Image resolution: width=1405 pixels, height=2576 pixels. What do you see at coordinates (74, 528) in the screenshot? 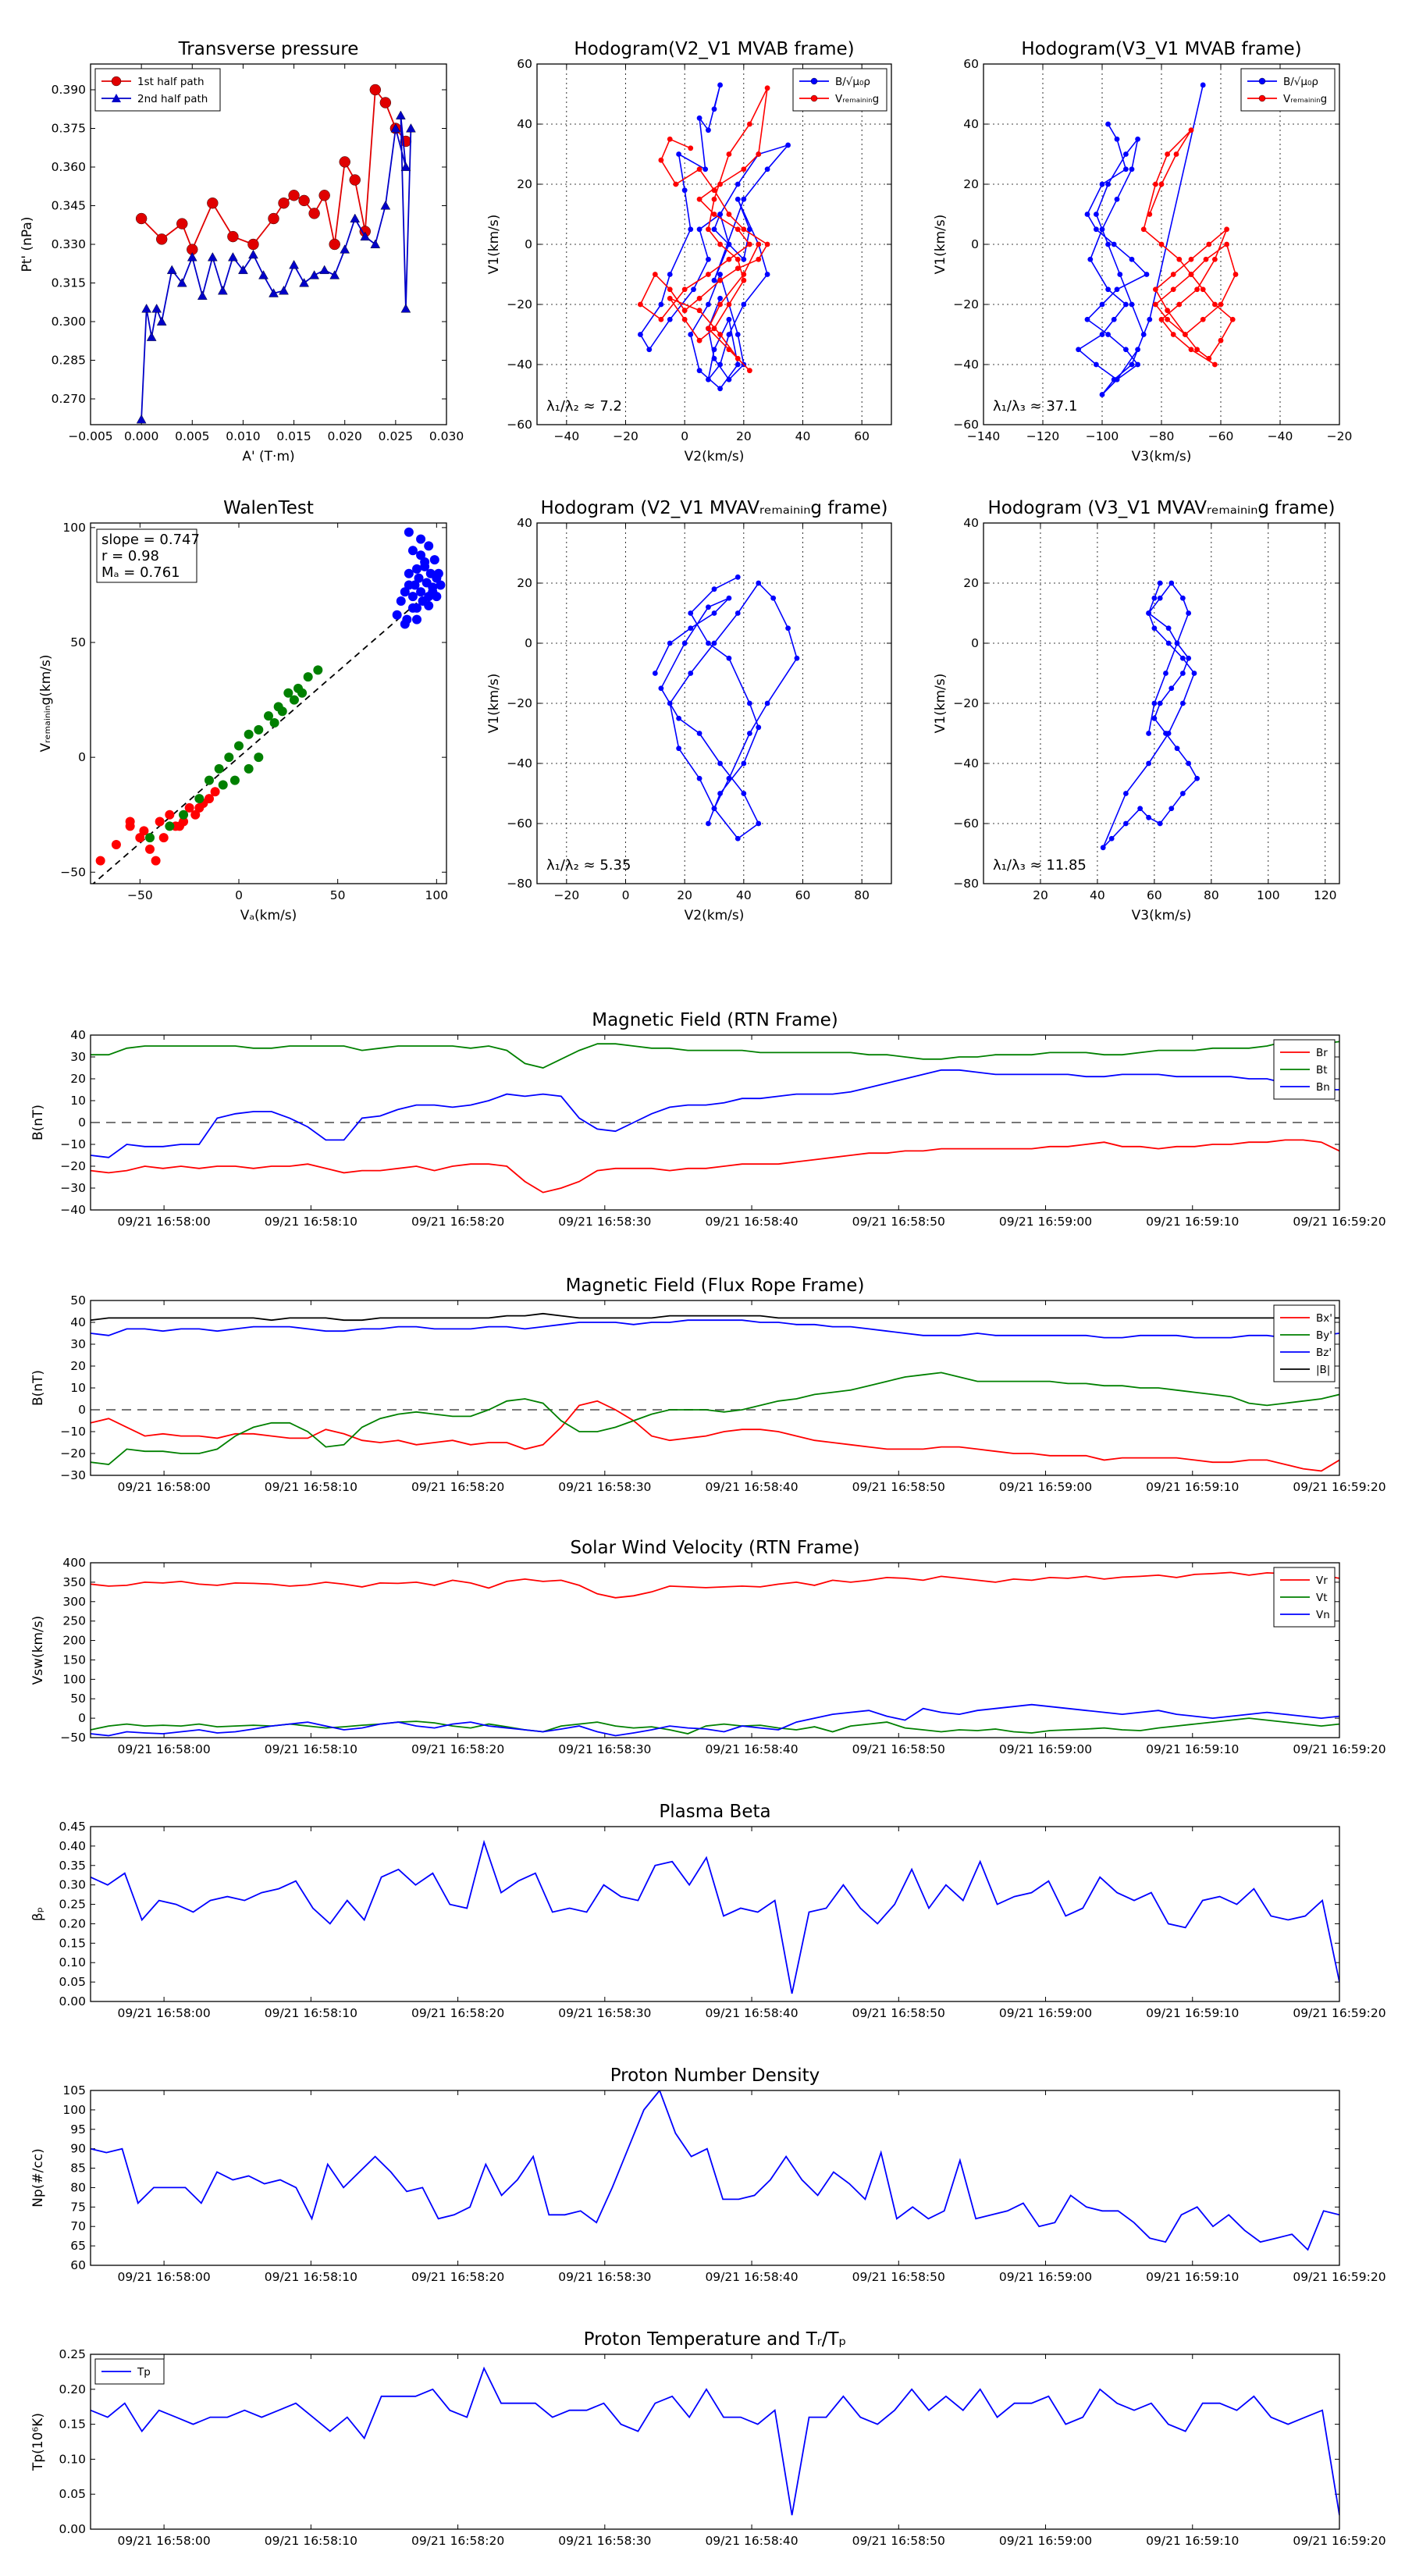
I see `walen-ytick-label: 100` at bounding box center [74, 528].